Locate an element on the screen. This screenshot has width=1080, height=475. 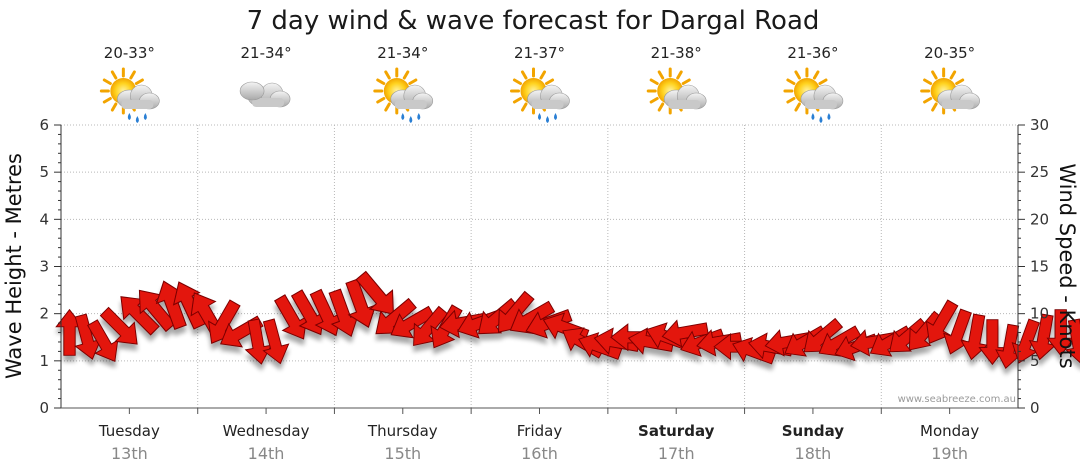
day-date-label: 18th is located at coordinates (813, 453).